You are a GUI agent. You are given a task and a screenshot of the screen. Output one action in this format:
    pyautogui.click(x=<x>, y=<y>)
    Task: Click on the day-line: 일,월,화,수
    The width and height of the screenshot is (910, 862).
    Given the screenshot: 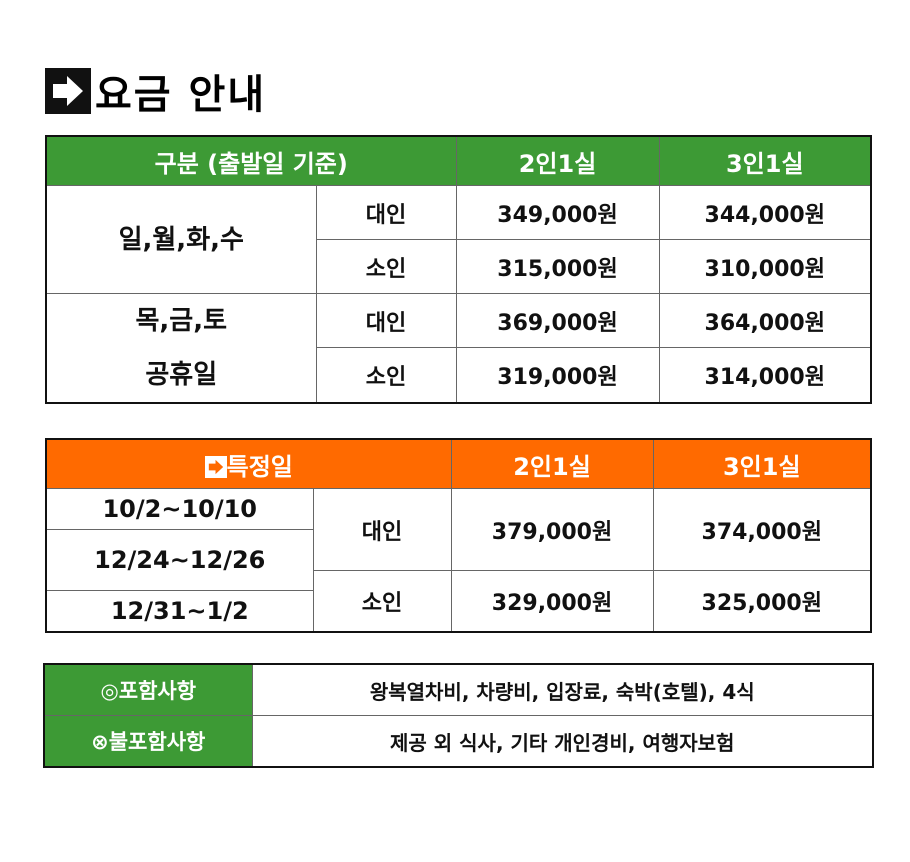 What is the action you would take?
    pyautogui.click(x=181, y=239)
    